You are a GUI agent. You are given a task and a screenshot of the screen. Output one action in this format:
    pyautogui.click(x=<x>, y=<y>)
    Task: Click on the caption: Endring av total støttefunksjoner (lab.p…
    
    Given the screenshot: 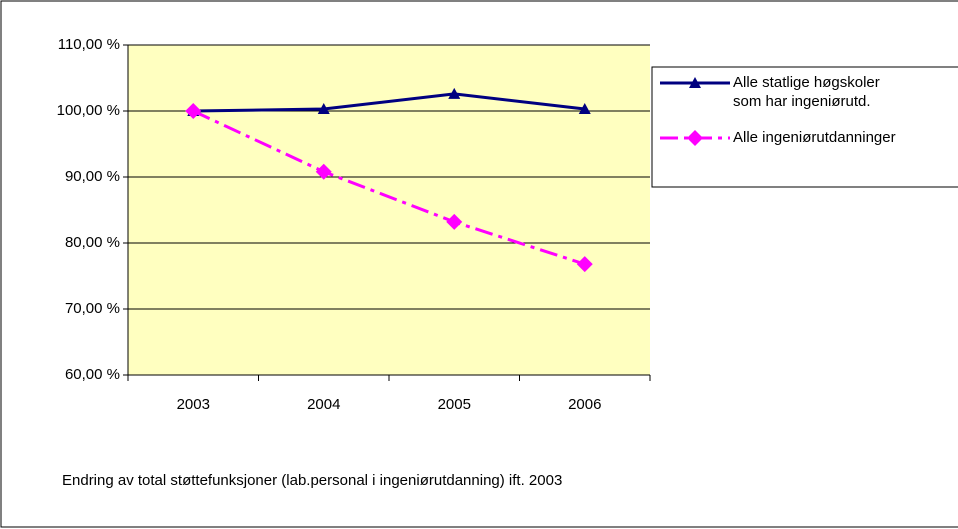 What is the action you would take?
    pyautogui.click(x=312, y=480)
    